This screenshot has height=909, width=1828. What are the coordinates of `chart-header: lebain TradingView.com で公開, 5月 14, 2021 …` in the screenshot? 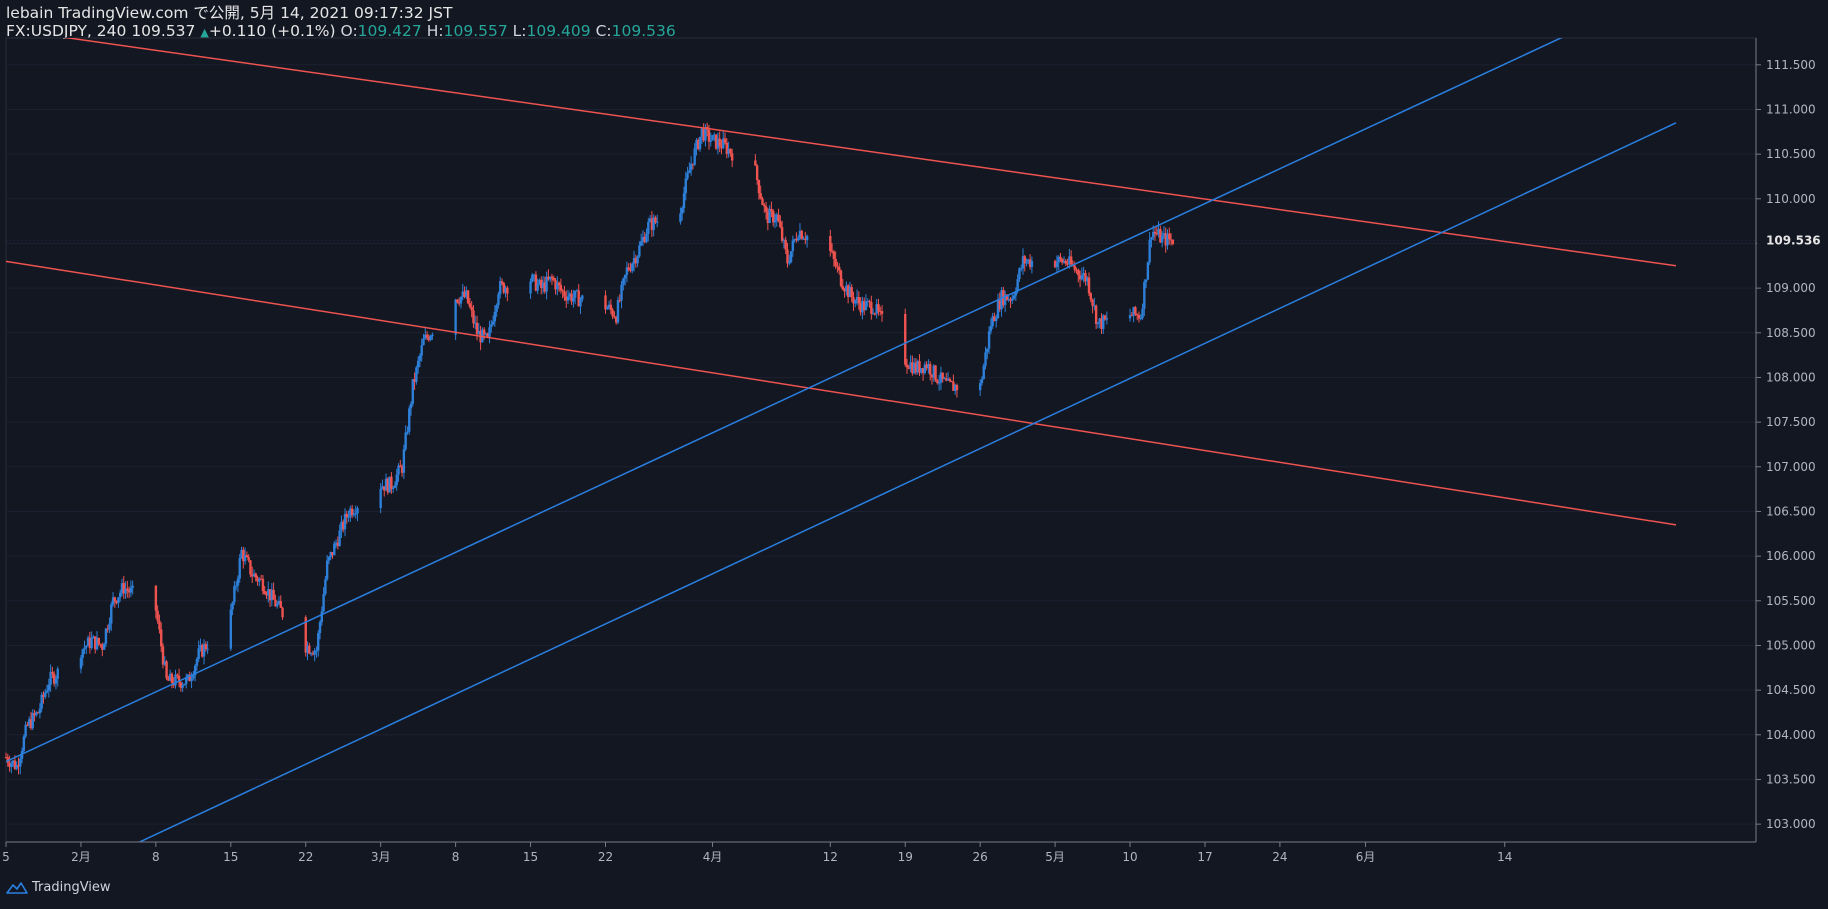 It's located at (341, 23).